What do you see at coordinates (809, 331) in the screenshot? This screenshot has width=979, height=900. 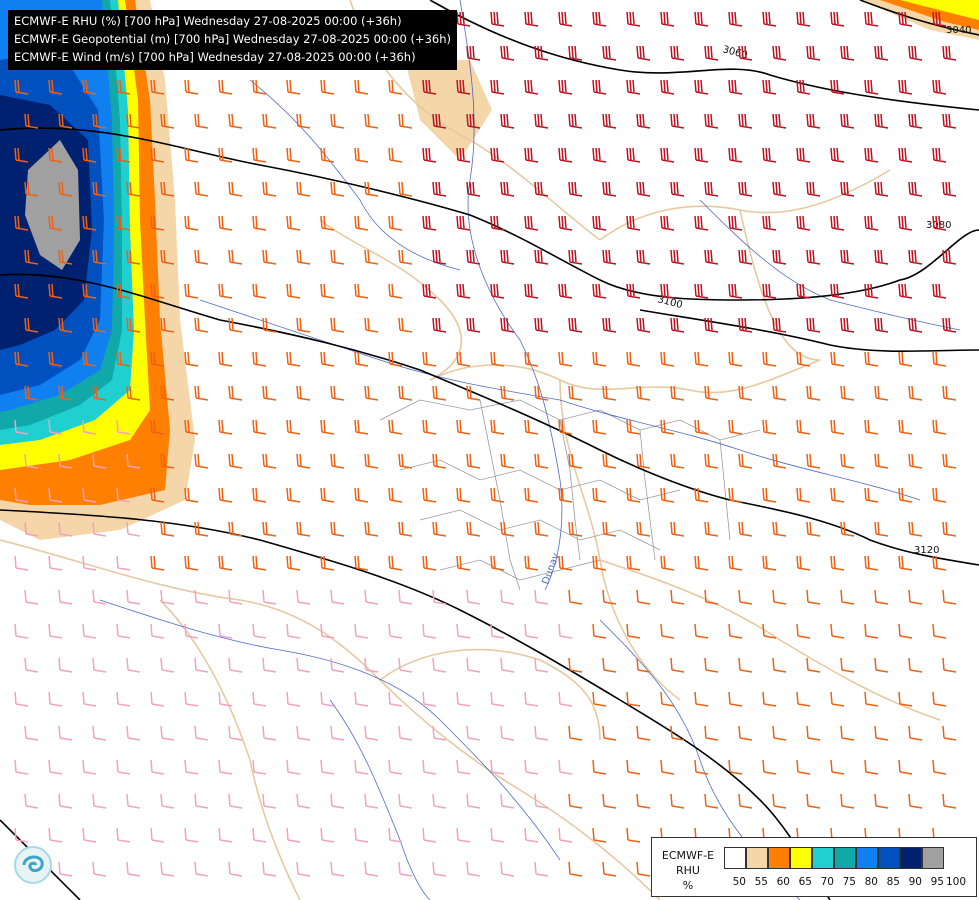 I see `contour-3120b` at bounding box center [809, 331].